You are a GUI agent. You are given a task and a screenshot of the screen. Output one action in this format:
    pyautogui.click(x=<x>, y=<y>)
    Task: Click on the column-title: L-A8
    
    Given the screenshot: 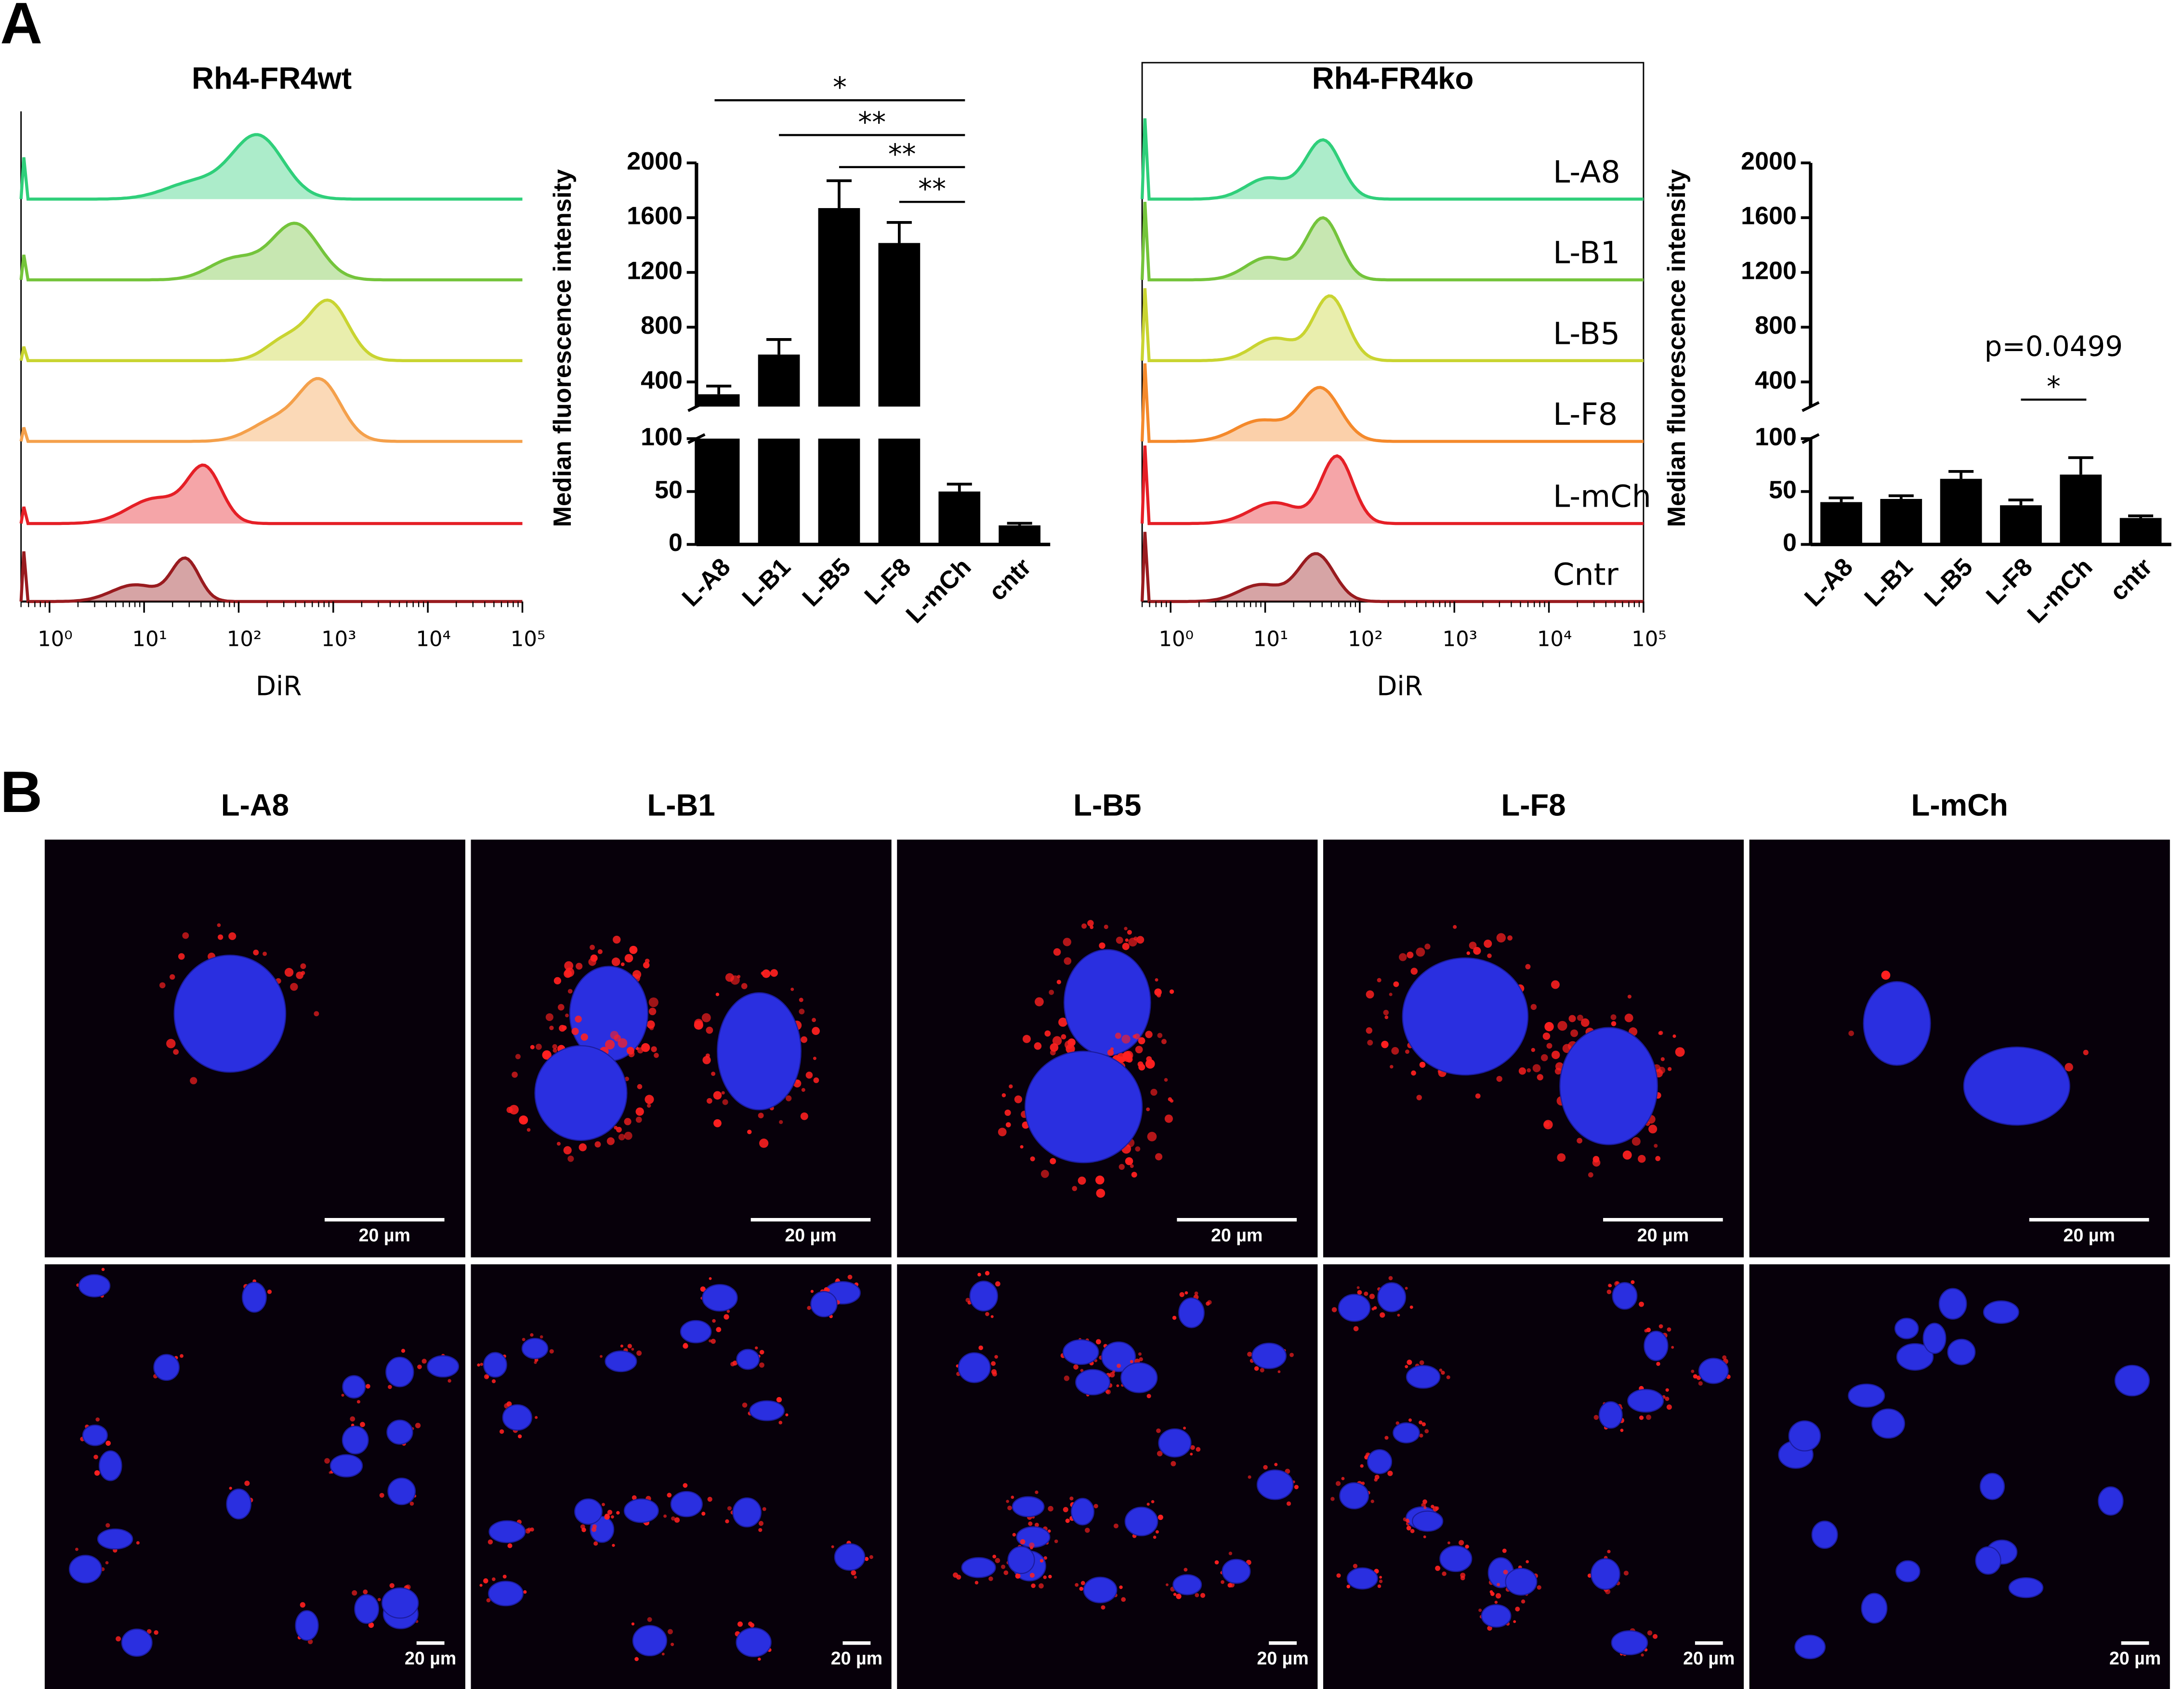 What is the action you would take?
    pyautogui.click(x=255, y=805)
    